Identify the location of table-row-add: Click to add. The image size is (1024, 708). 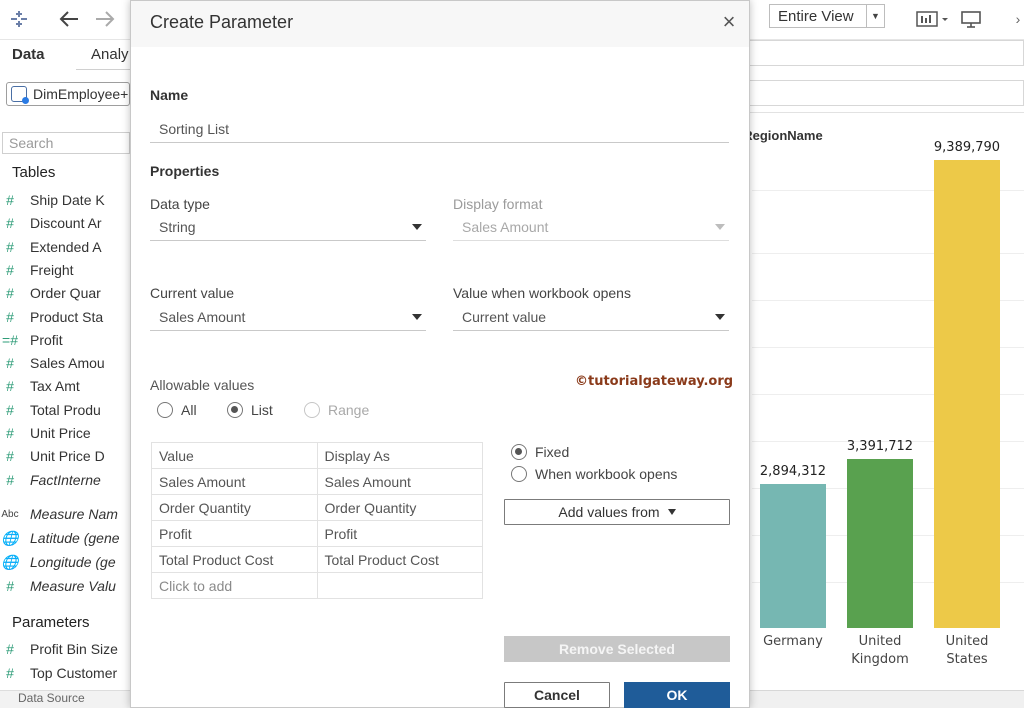
(317, 585).